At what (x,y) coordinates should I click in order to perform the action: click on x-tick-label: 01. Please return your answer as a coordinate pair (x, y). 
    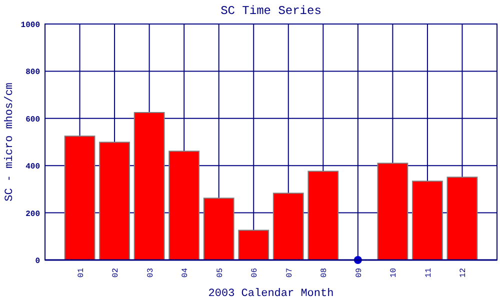
    Looking at the image, I should click on (81, 273).